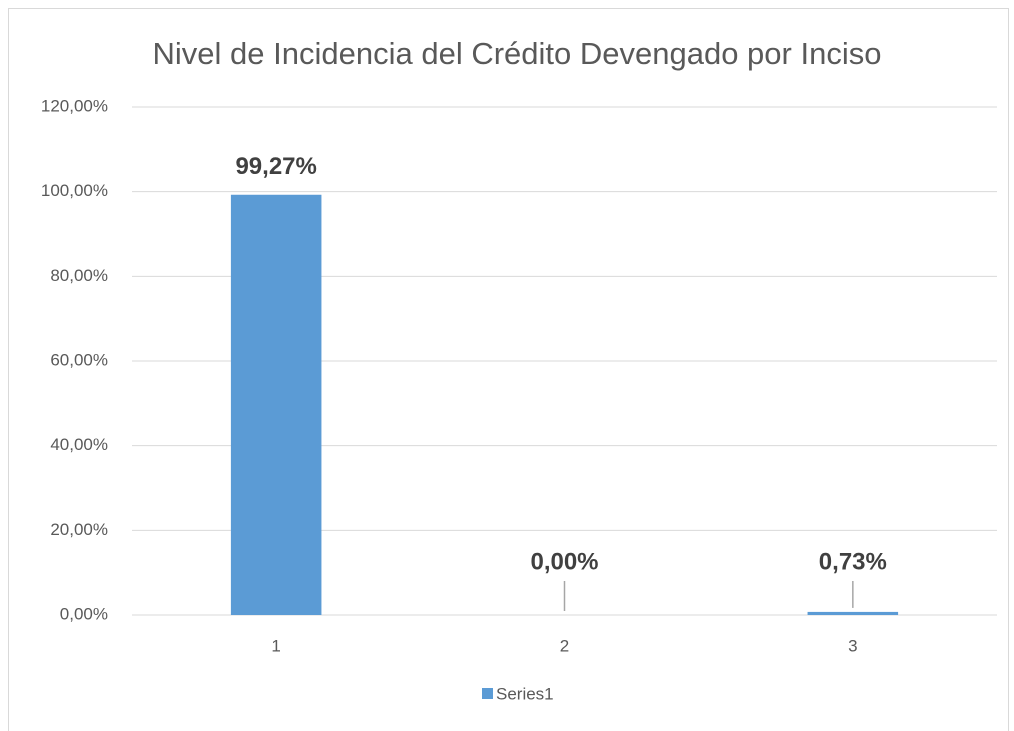  Describe the element at coordinates (525, 693) in the screenshot. I see `legend-label: Series1` at that location.